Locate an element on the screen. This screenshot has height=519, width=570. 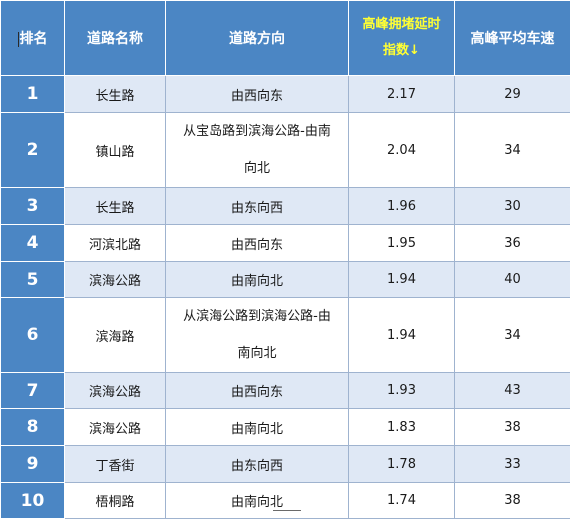
table-row: 6 滨海路 从滨海公路到滨海公路-由 南向北 1.94 34 is located at coordinates (285, 335).